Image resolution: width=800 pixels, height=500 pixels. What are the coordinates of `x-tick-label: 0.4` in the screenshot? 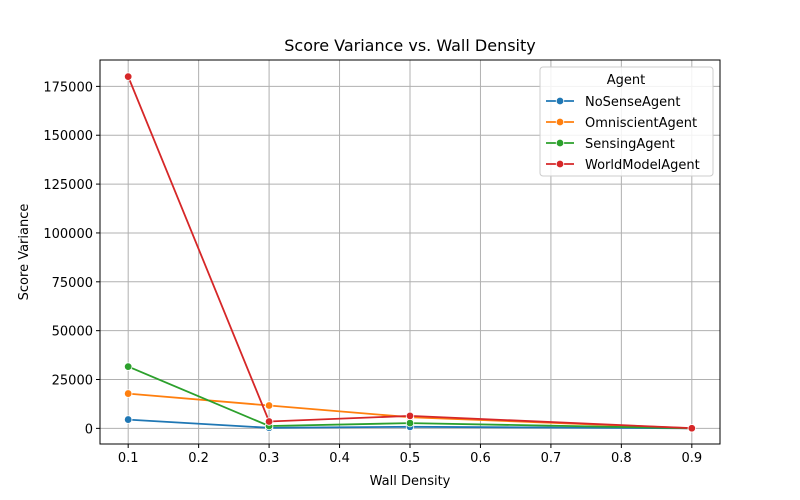 It's located at (339, 458).